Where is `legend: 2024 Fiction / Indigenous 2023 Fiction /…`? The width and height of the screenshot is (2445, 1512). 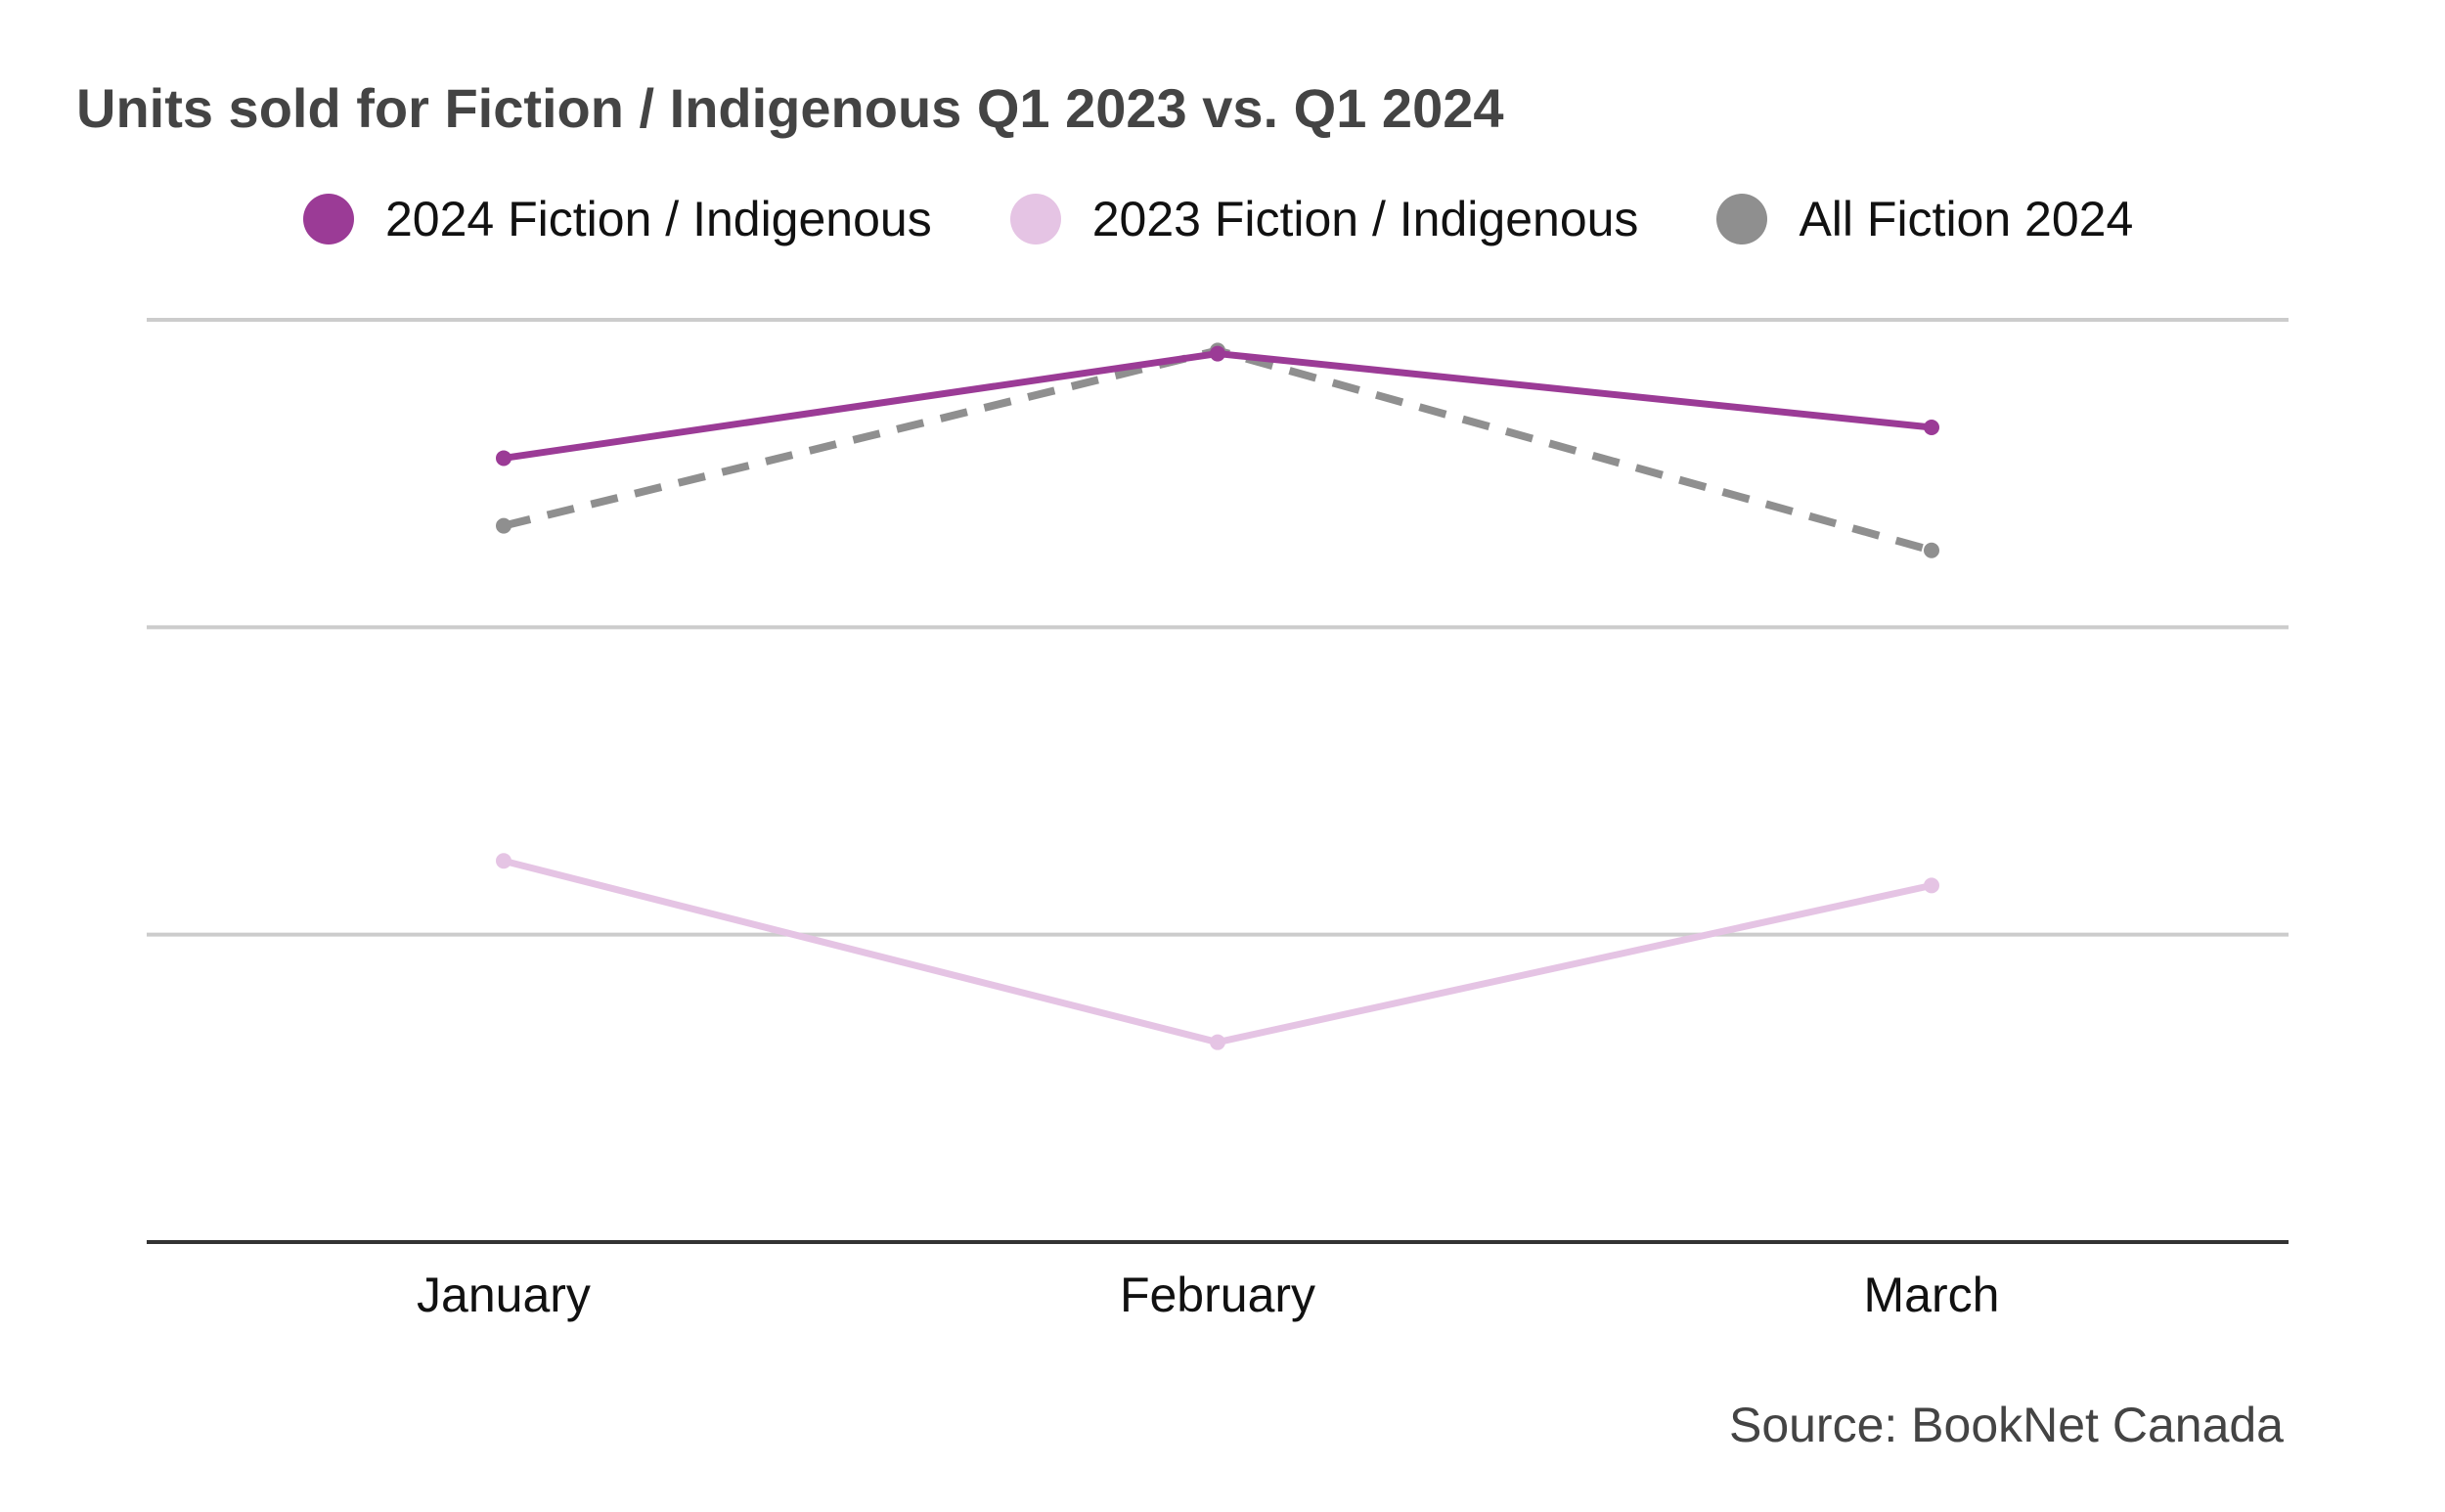 legend: 2024 Fiction / Indigenous 2023 Fiction /… is located at coordinates (1218, 219).